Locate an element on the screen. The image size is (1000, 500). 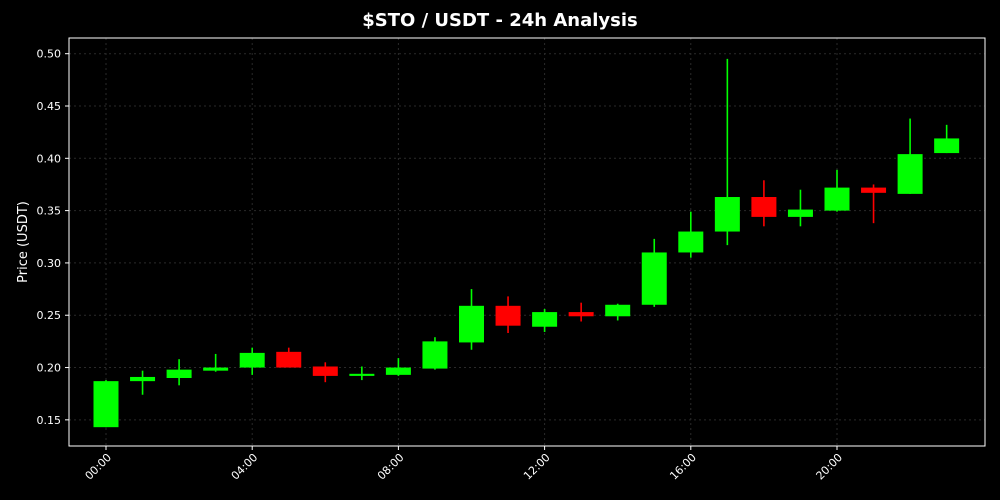
x-tick-label: 04:00 is located at coordinates (245, 467).